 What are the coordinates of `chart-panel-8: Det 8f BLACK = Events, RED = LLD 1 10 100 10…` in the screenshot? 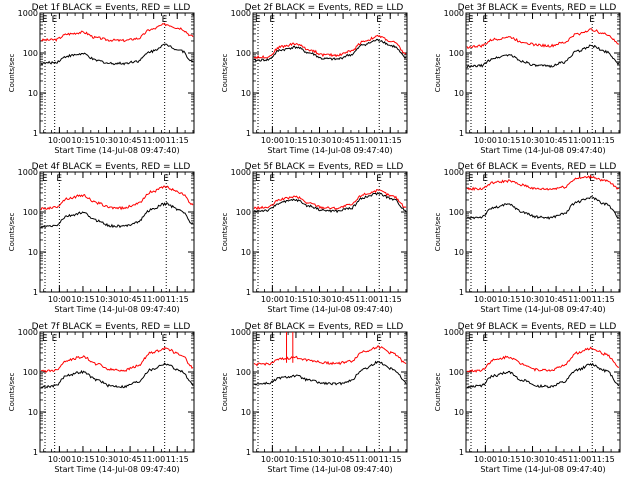 It's located at (314, 398).